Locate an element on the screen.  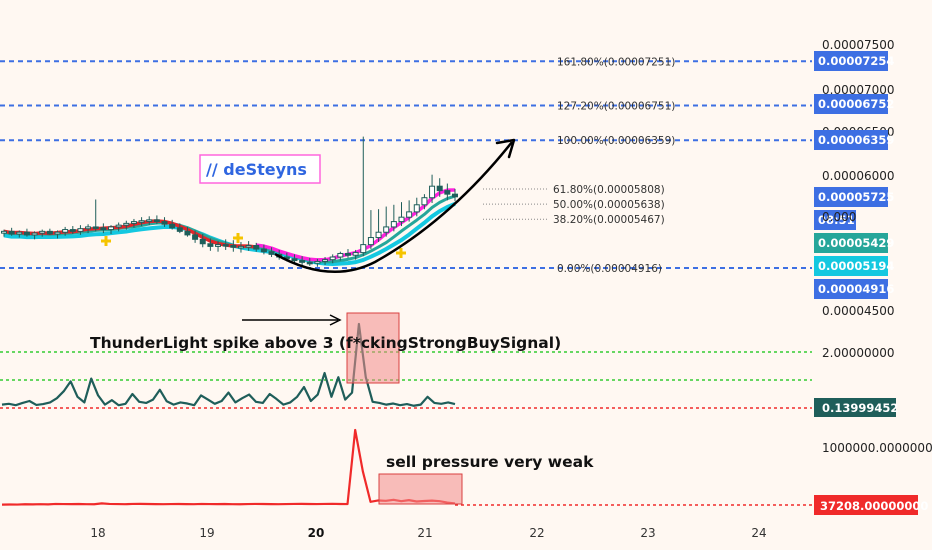
fib-retracement-label: 61.80%(0.00005808) is located at coordinates (609, 190).